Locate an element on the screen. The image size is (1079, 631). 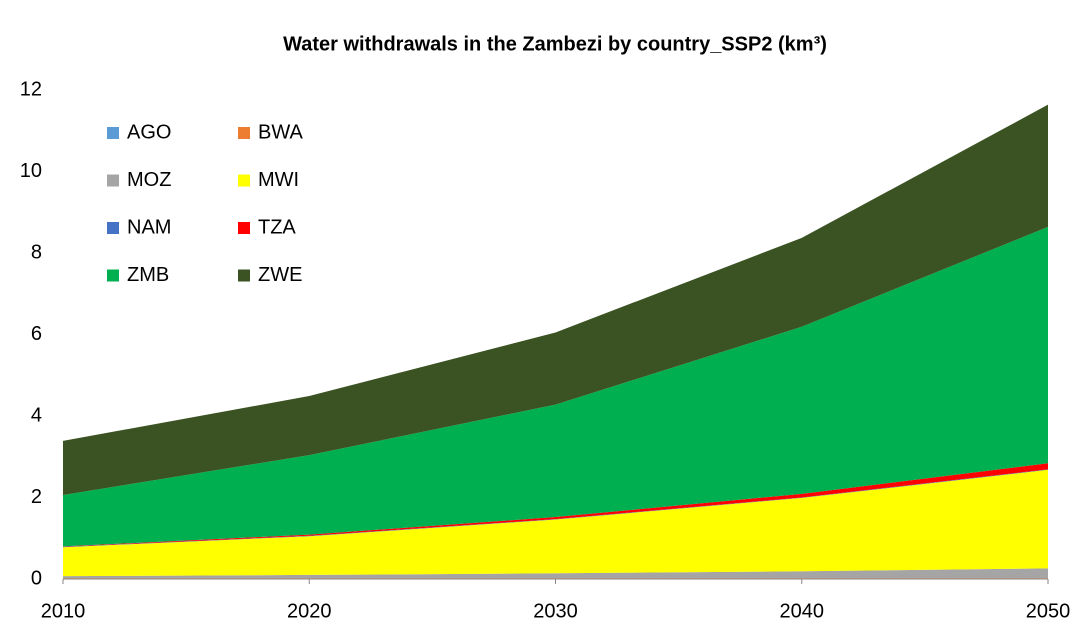
y-tick-label: 0 is located at coordinates (36, 578).